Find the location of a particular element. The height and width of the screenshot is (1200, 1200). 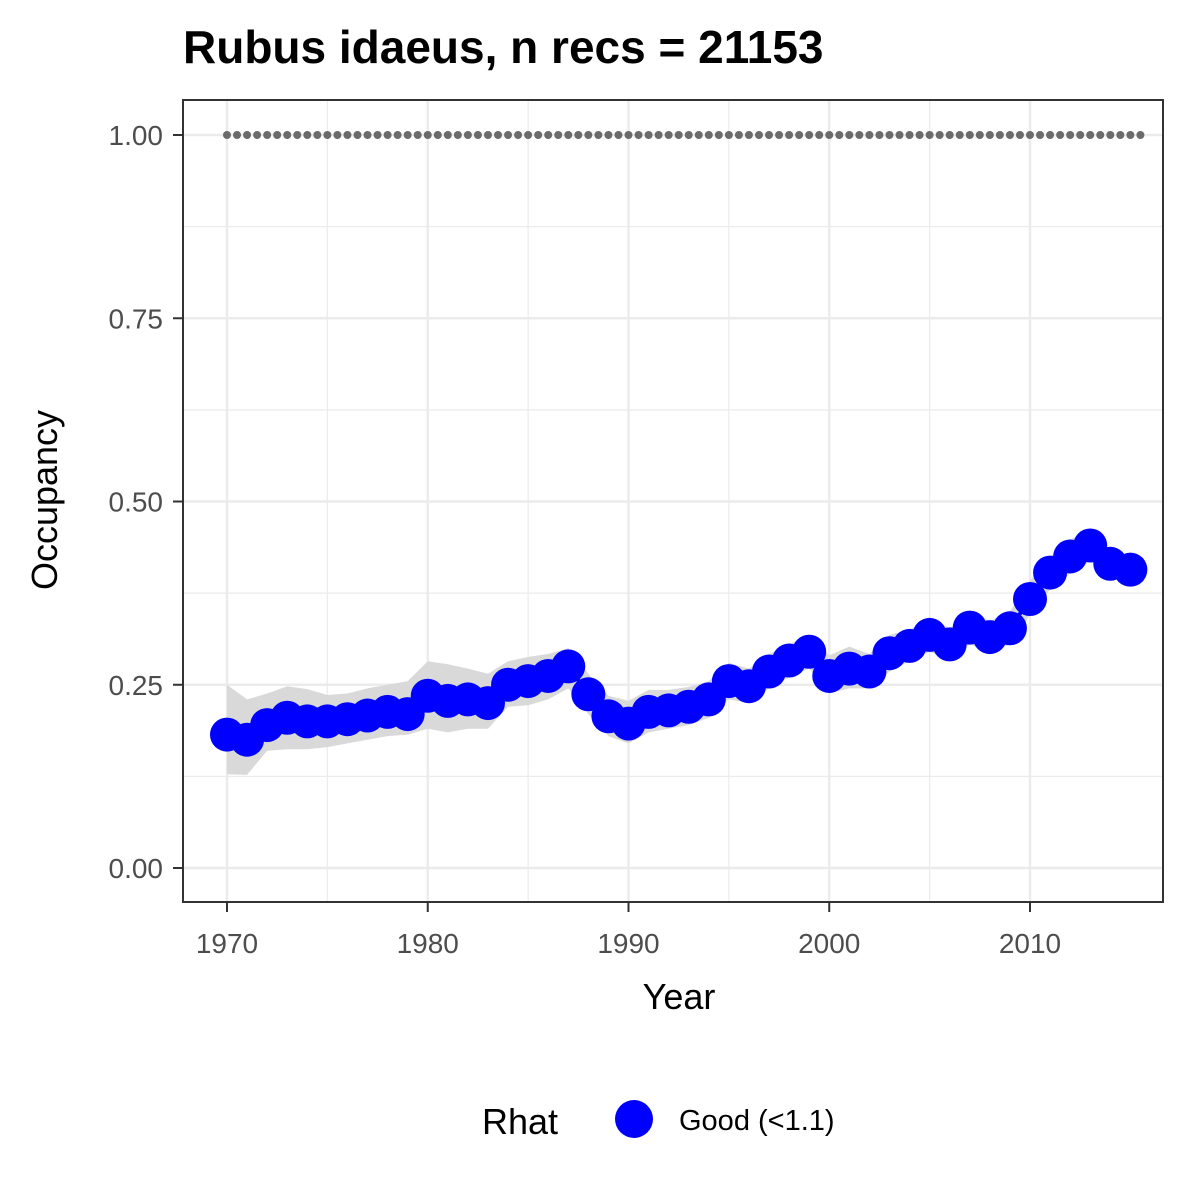

data-points is located at coordinates (679, 642).